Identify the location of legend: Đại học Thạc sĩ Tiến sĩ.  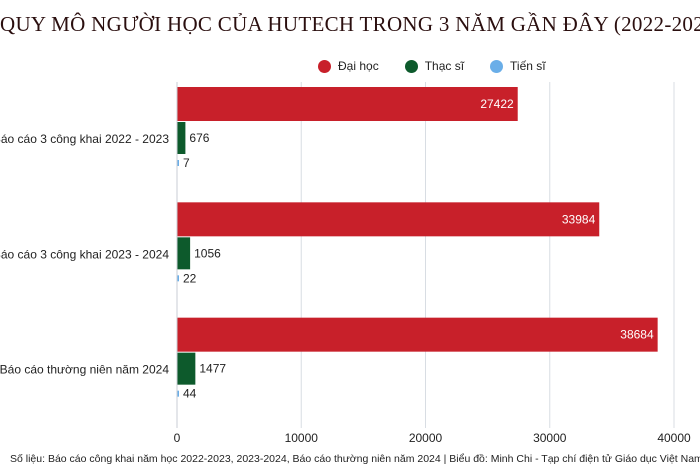
(445, 66).